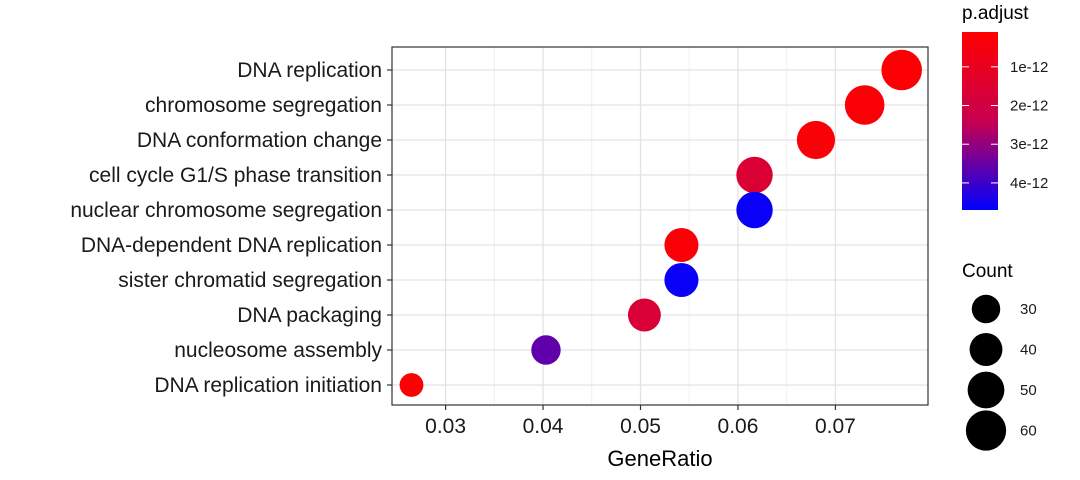 The height and width of the screenshot is (480, 1080). What do you see at coordinates (445, 426) in the screenshot?
I see `x-tick-label: 0.03` at bounding box center [445, 426].